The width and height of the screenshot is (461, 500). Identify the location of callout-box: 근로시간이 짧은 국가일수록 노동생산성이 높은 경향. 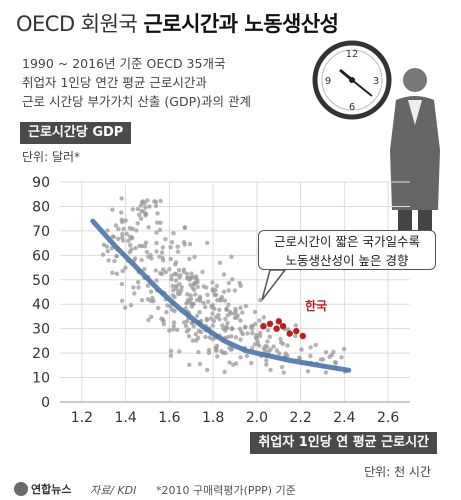
(347, 250).